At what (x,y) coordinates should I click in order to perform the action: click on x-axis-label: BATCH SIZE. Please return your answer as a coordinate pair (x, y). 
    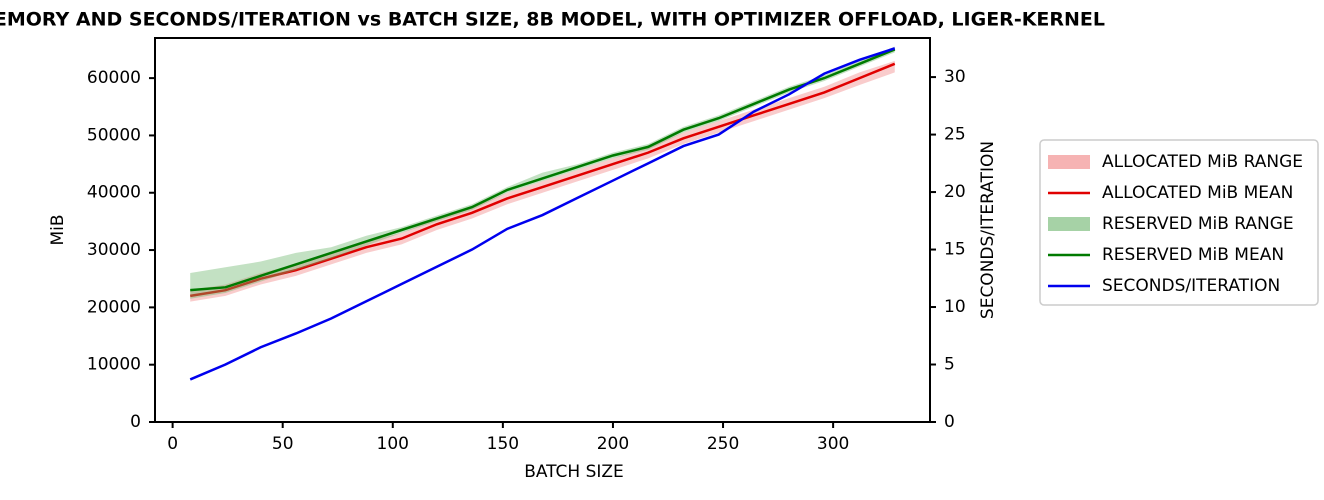
    Looking at the image, I should click on (574, 472).